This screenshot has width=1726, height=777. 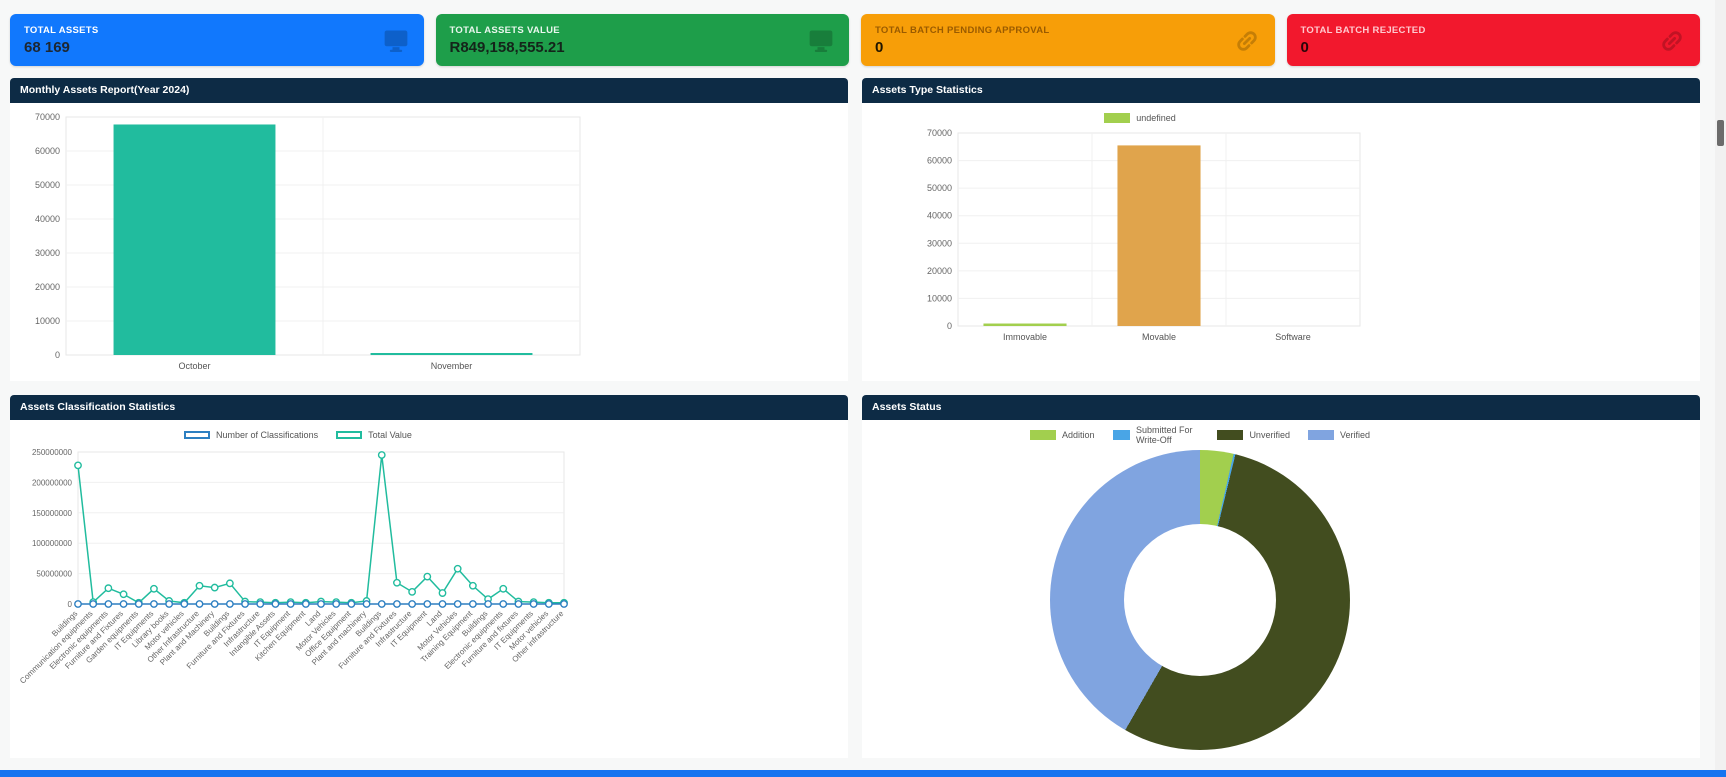 I want to click on kpi-card-text: TOTAL BATCH REJECTED 0, so click(x=1363, y=40).